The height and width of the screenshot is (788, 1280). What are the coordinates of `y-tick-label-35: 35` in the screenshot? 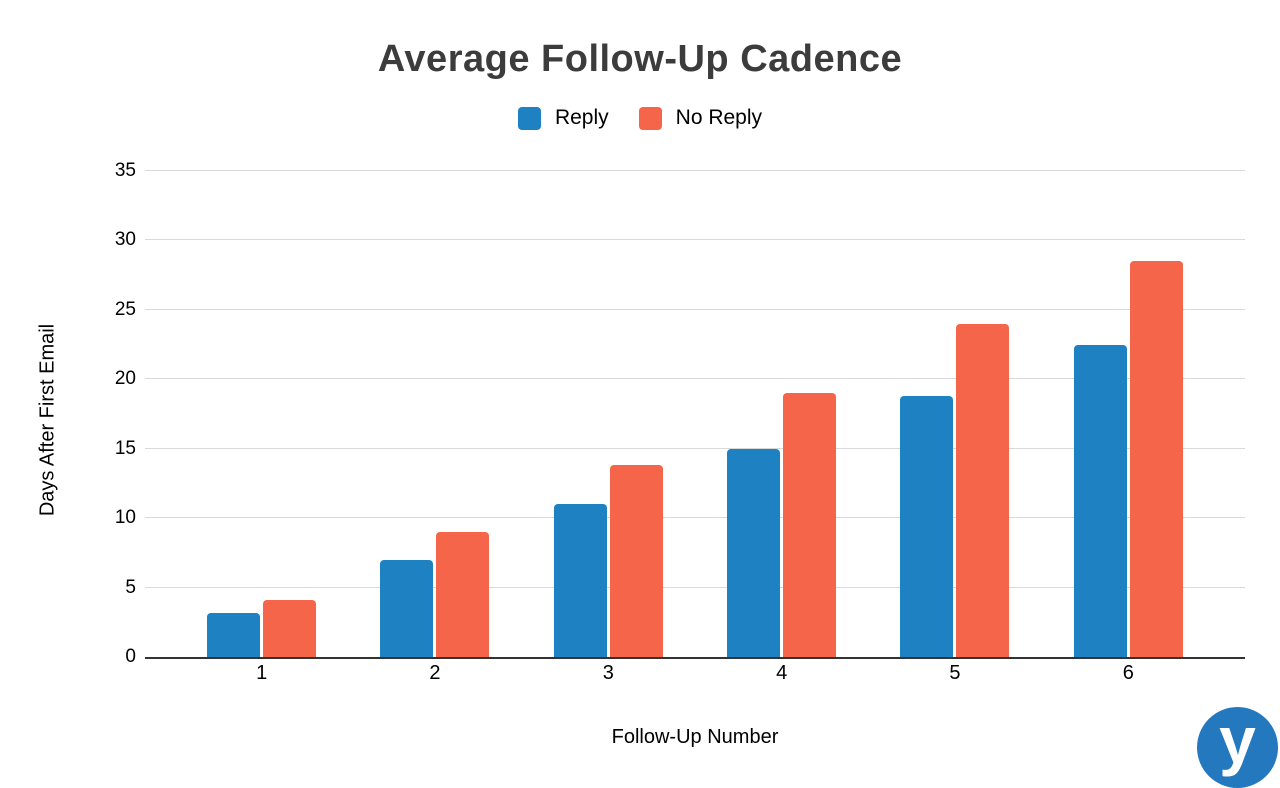 It's located at (125, 170).